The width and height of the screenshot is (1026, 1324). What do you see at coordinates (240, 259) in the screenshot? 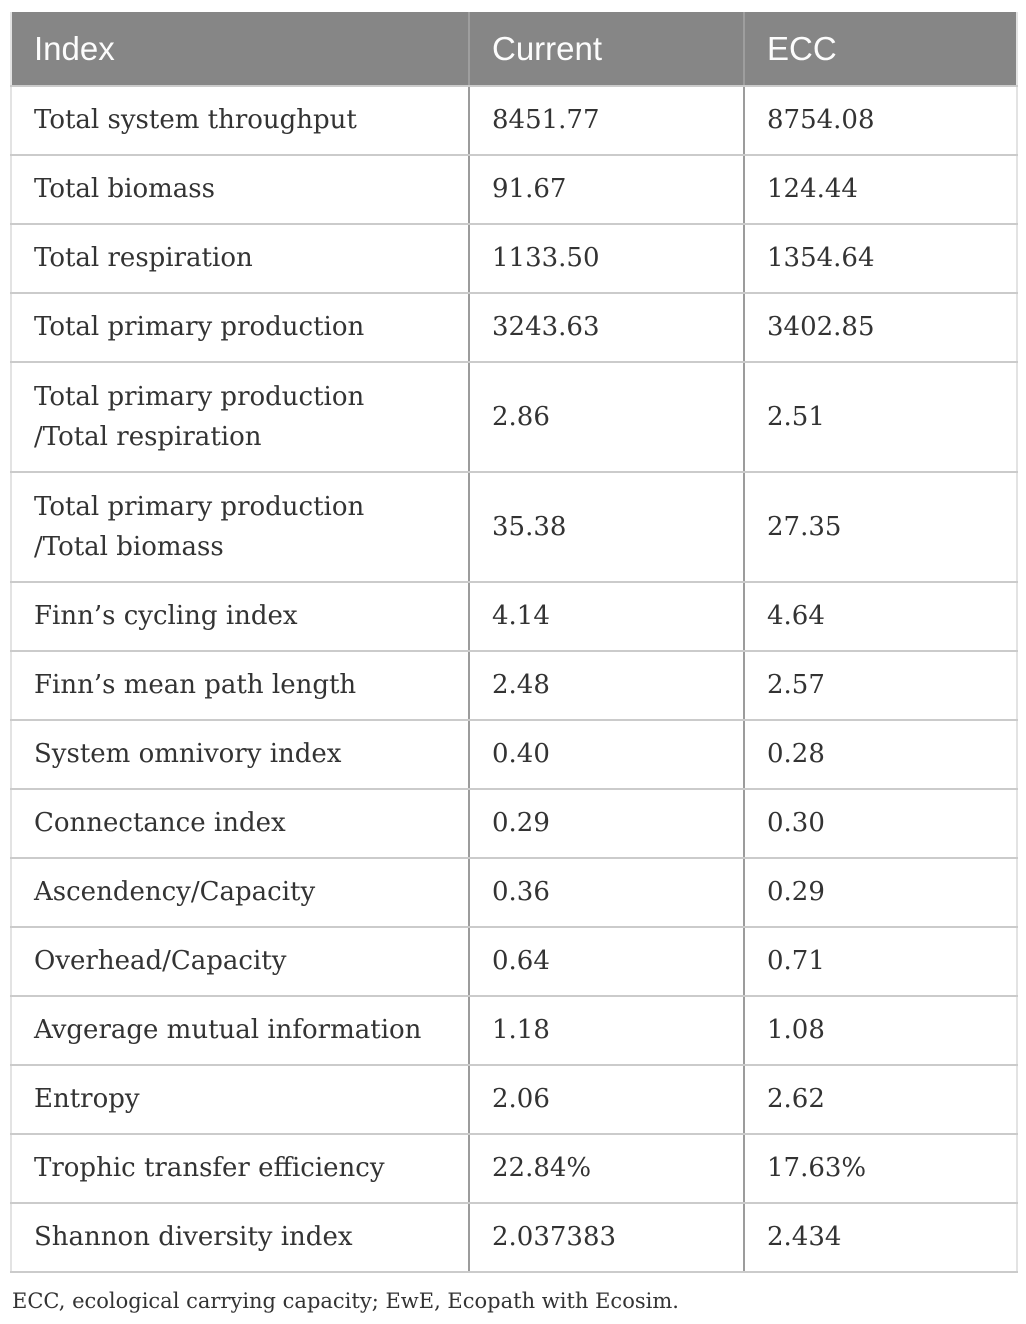
I see `index-cell: Total respiration` at bounding box center [240, 259].